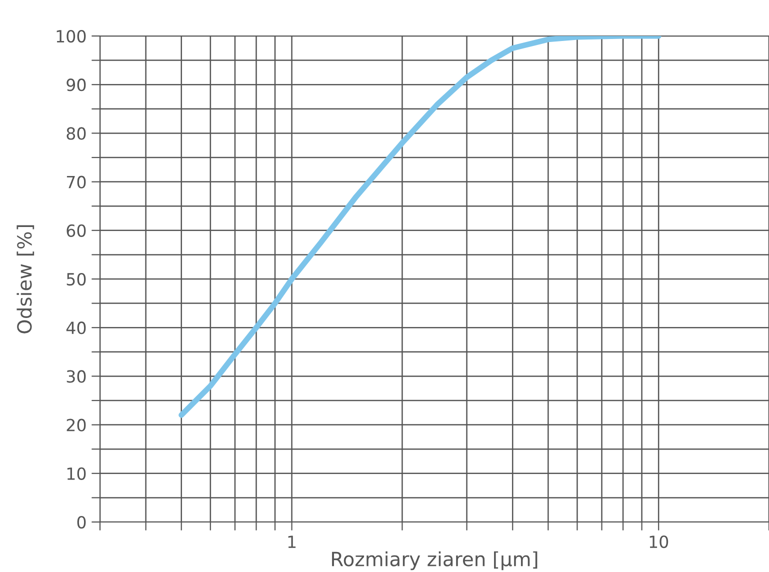  Describe the element at coordinates (292, 542) in the screenshot. I see `x-tick-label: 1` at that location.